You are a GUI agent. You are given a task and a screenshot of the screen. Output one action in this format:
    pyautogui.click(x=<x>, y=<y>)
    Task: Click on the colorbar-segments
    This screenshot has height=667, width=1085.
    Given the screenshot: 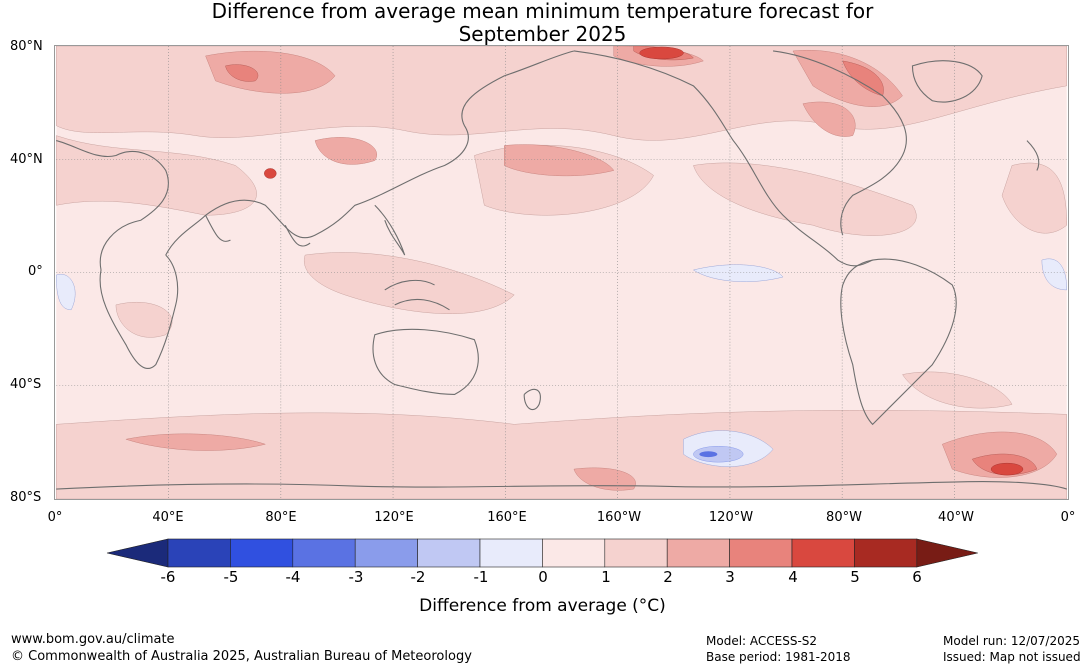 What is the action you would take?
    pyautogui.click(x=542, y=553)
    